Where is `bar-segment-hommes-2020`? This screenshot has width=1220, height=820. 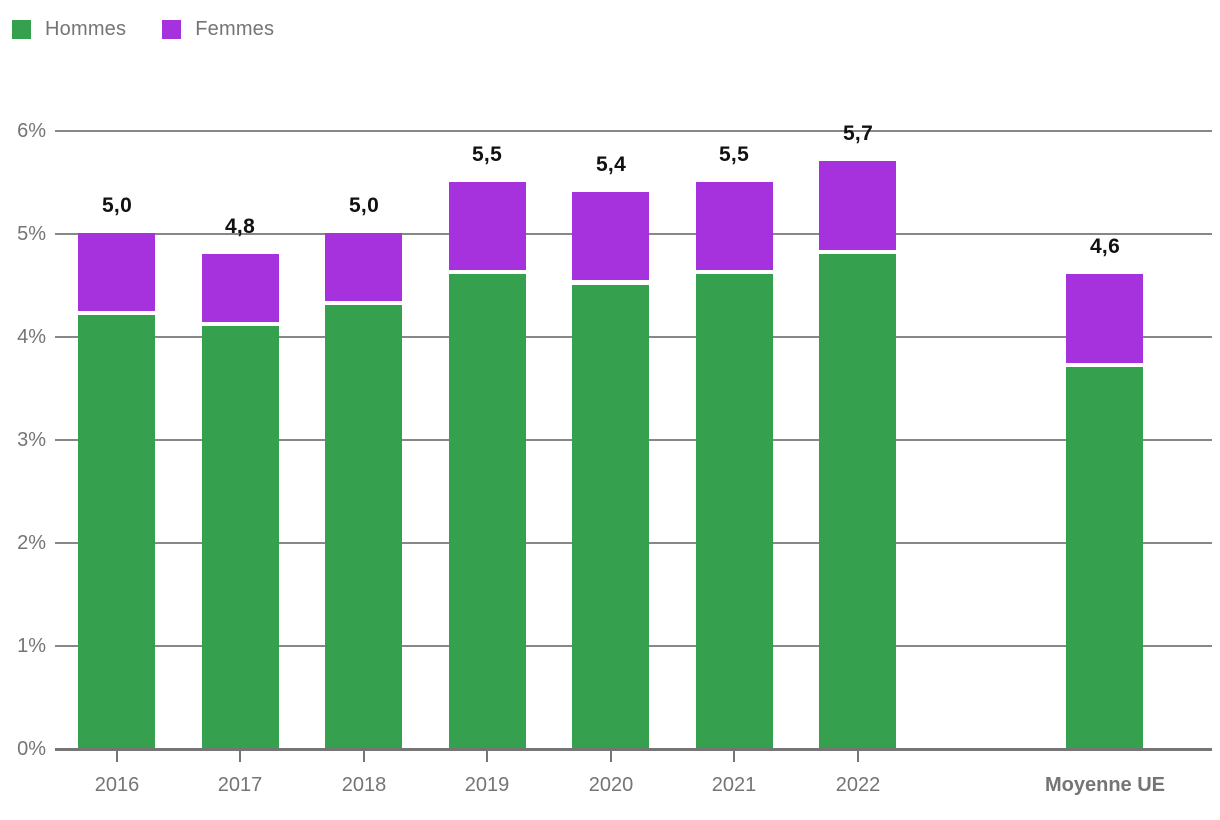 bar-segment-hommes-2020 is located at coordinates (610, 516).